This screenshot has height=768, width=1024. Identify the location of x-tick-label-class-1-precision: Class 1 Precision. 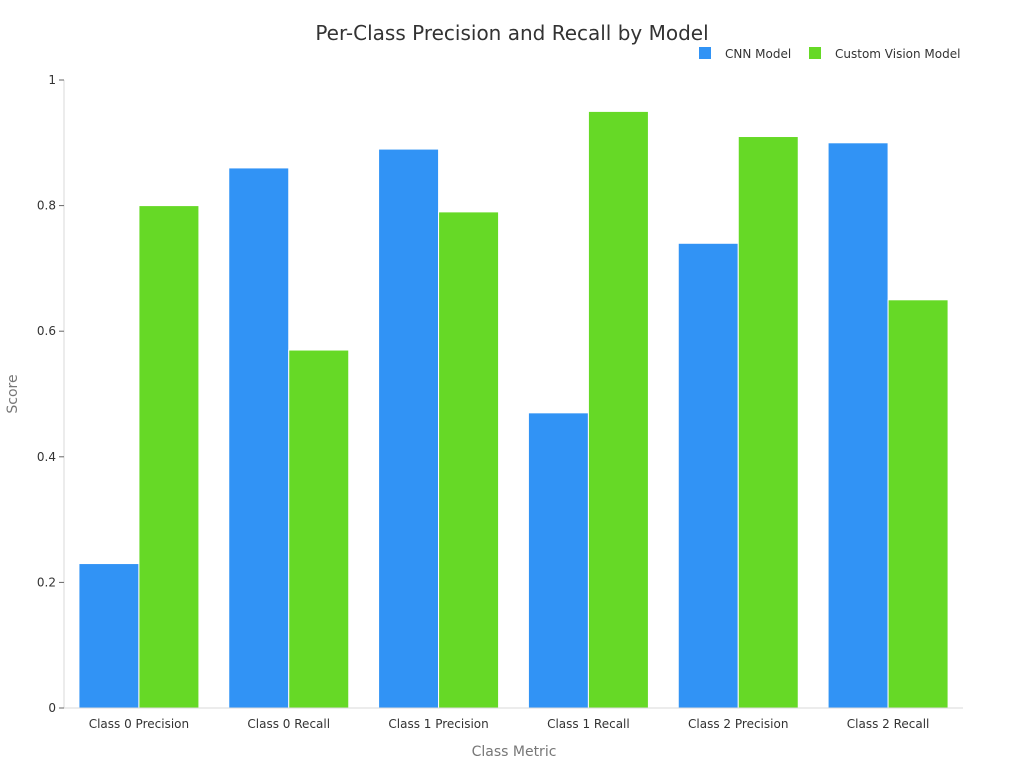
(438, 724).